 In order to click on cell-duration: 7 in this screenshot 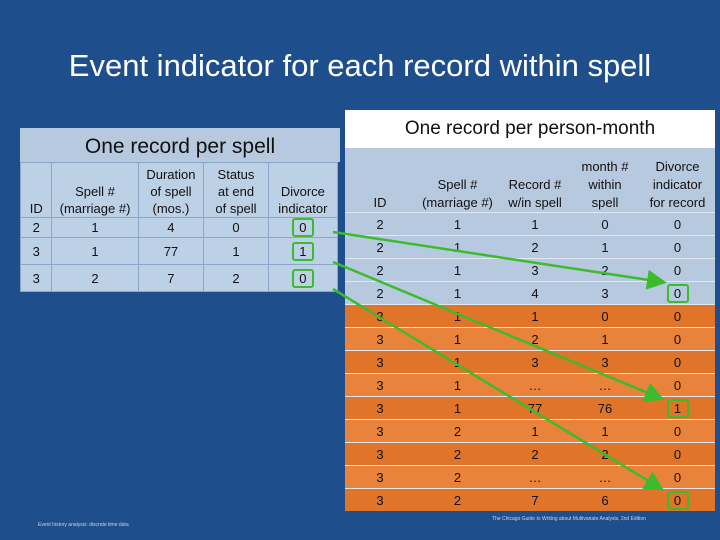, I will do `click(171, 278)`.